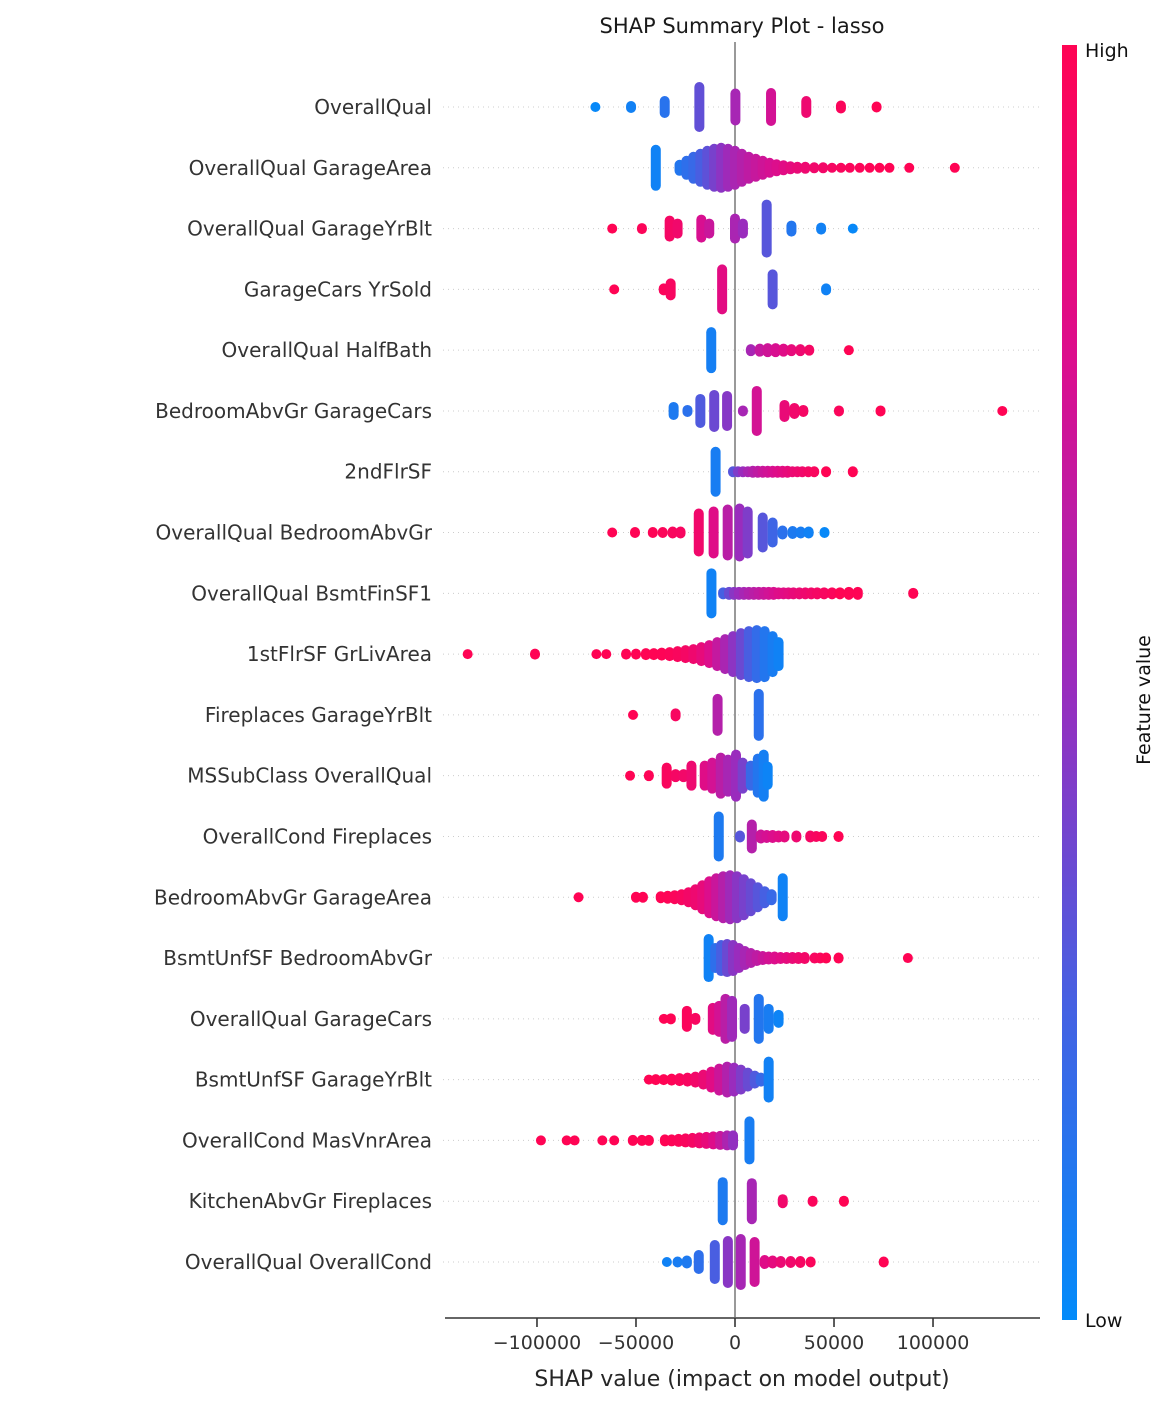 This screenshot has width=1176, height=1407. What do you see at coordinates (293, 411) in the screenshot?
I see `feature-label: BedroomAbvGr GarageCars` at bounding box center [293, 411].